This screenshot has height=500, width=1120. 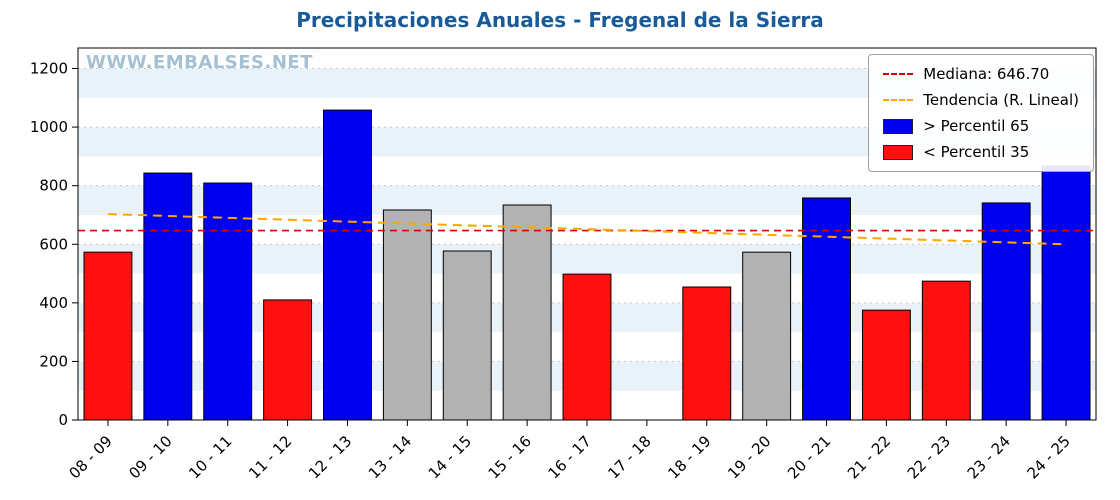 I want to click on x-tick-label: 21 - 22, so click(x=869, y=457).